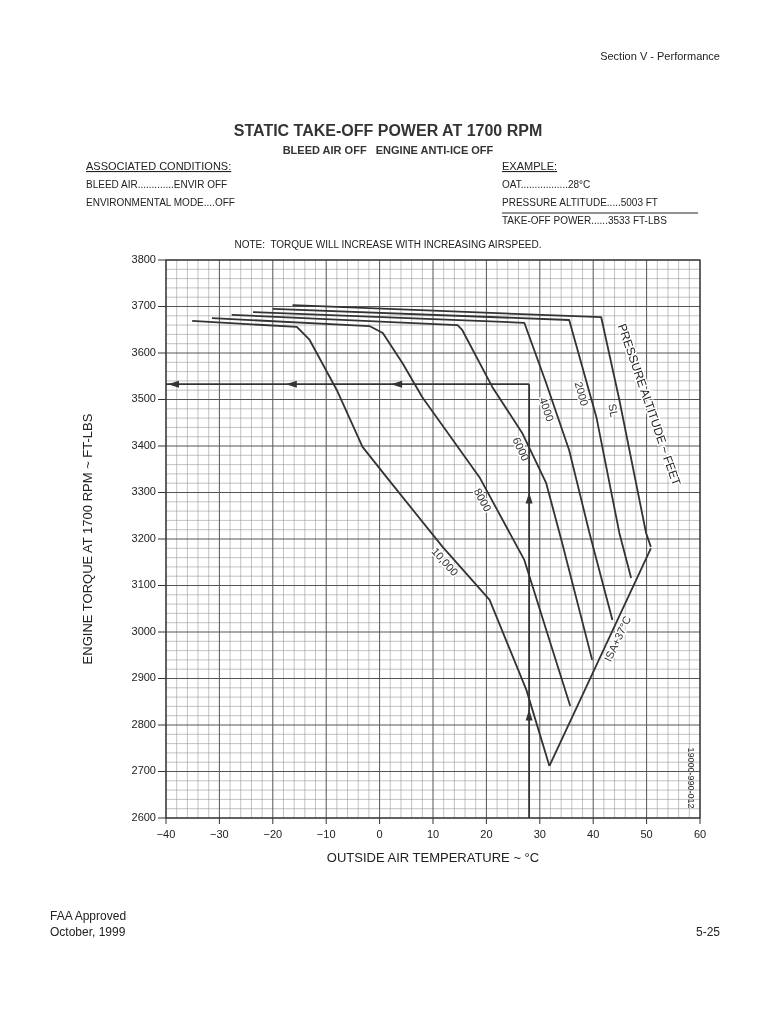 This screenshot has height=1024, width=768. What do you see at coordinates (613, 410) in the screenshot?
I see `text: SL` at bounding box center [613, 410].